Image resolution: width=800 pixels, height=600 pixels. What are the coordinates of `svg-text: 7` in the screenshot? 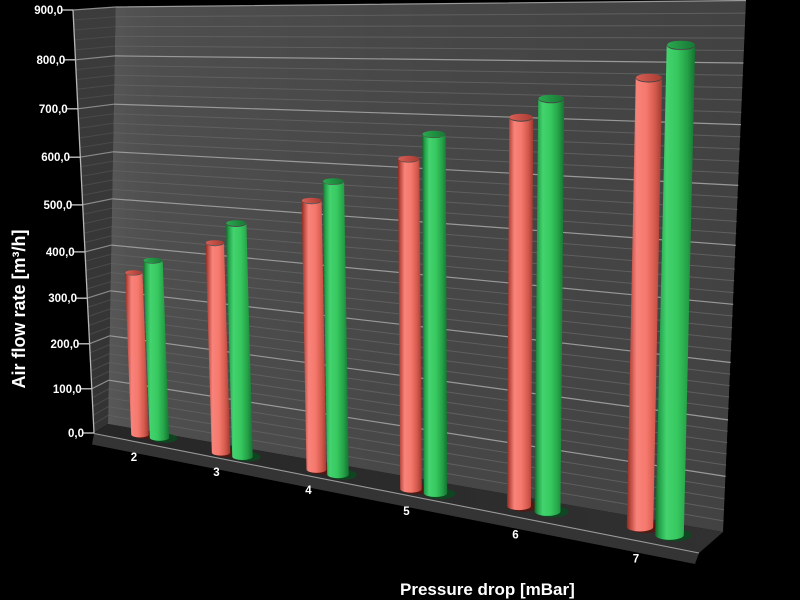 It's located at (636, 560).